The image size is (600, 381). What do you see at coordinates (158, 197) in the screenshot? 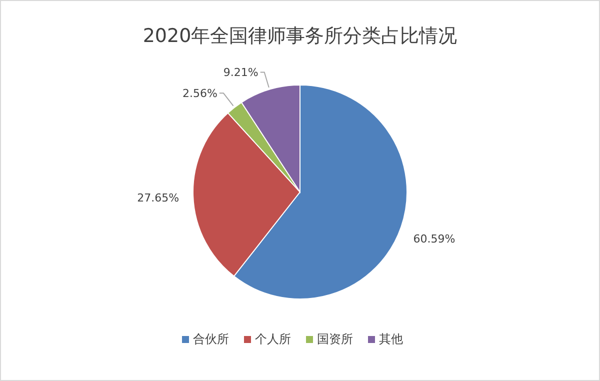
I see `data-label: 27.65%` at bounding box center [158, 197].